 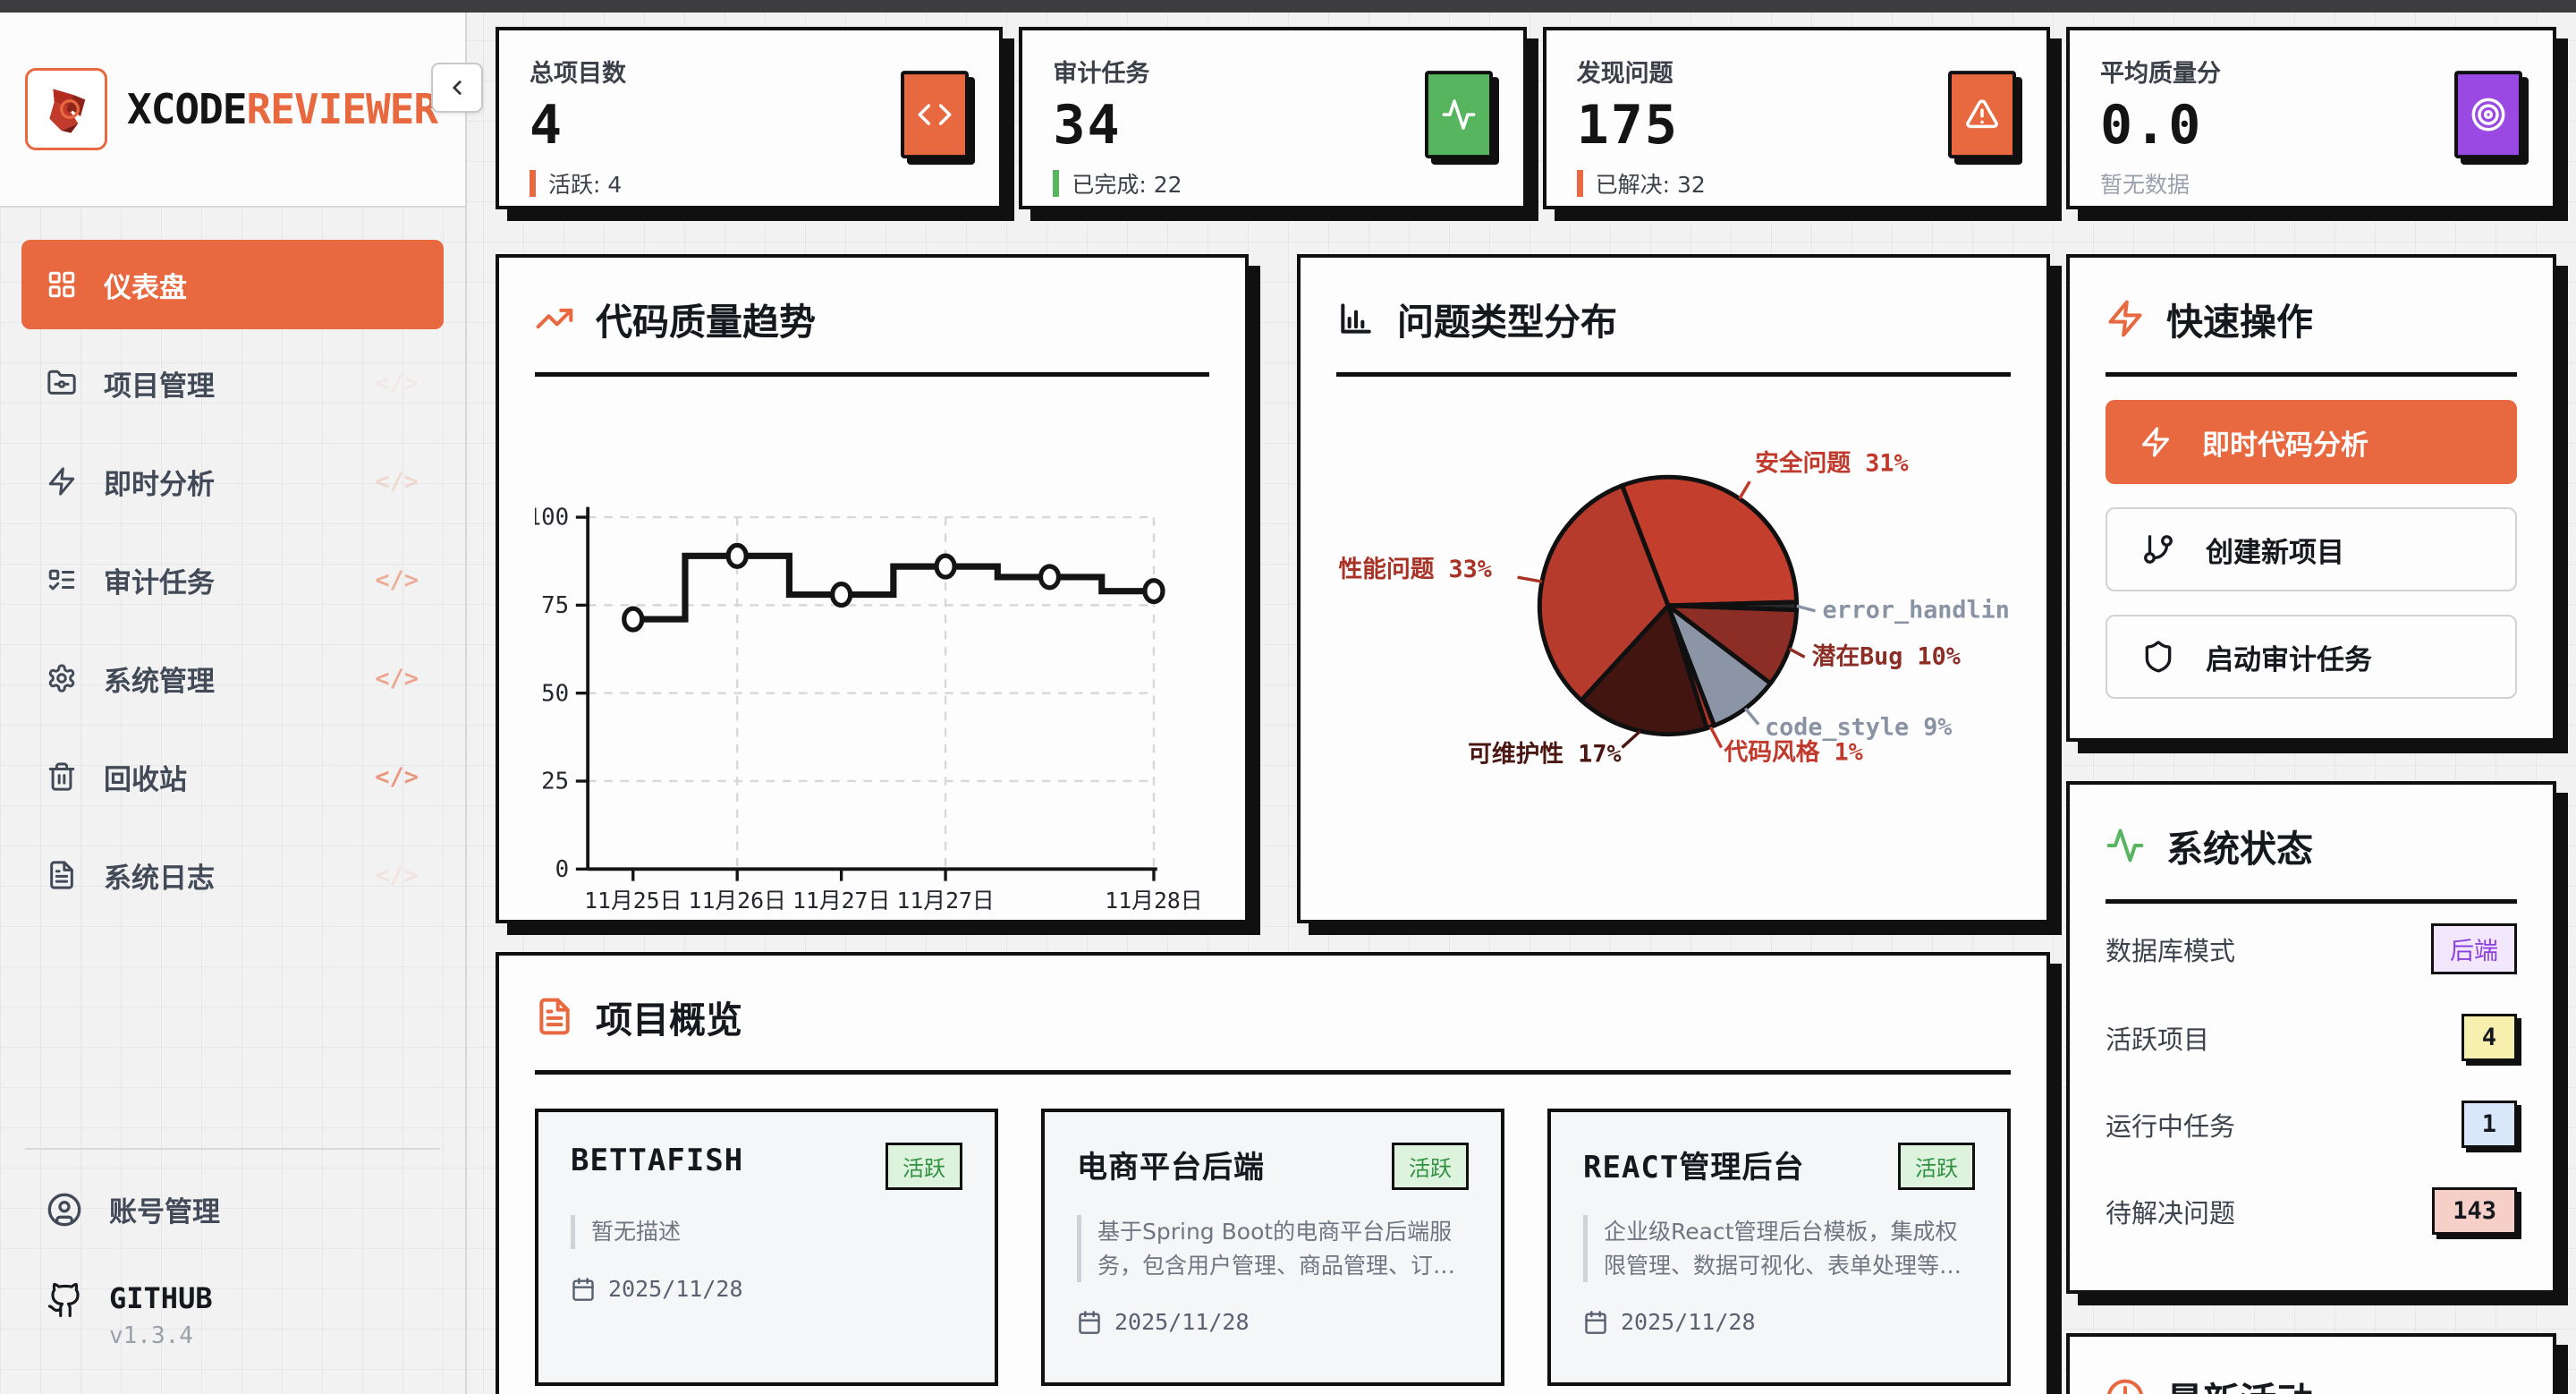 I want to click on sidebar-item-5: 回收站 </>, so click(x=232, y=776).